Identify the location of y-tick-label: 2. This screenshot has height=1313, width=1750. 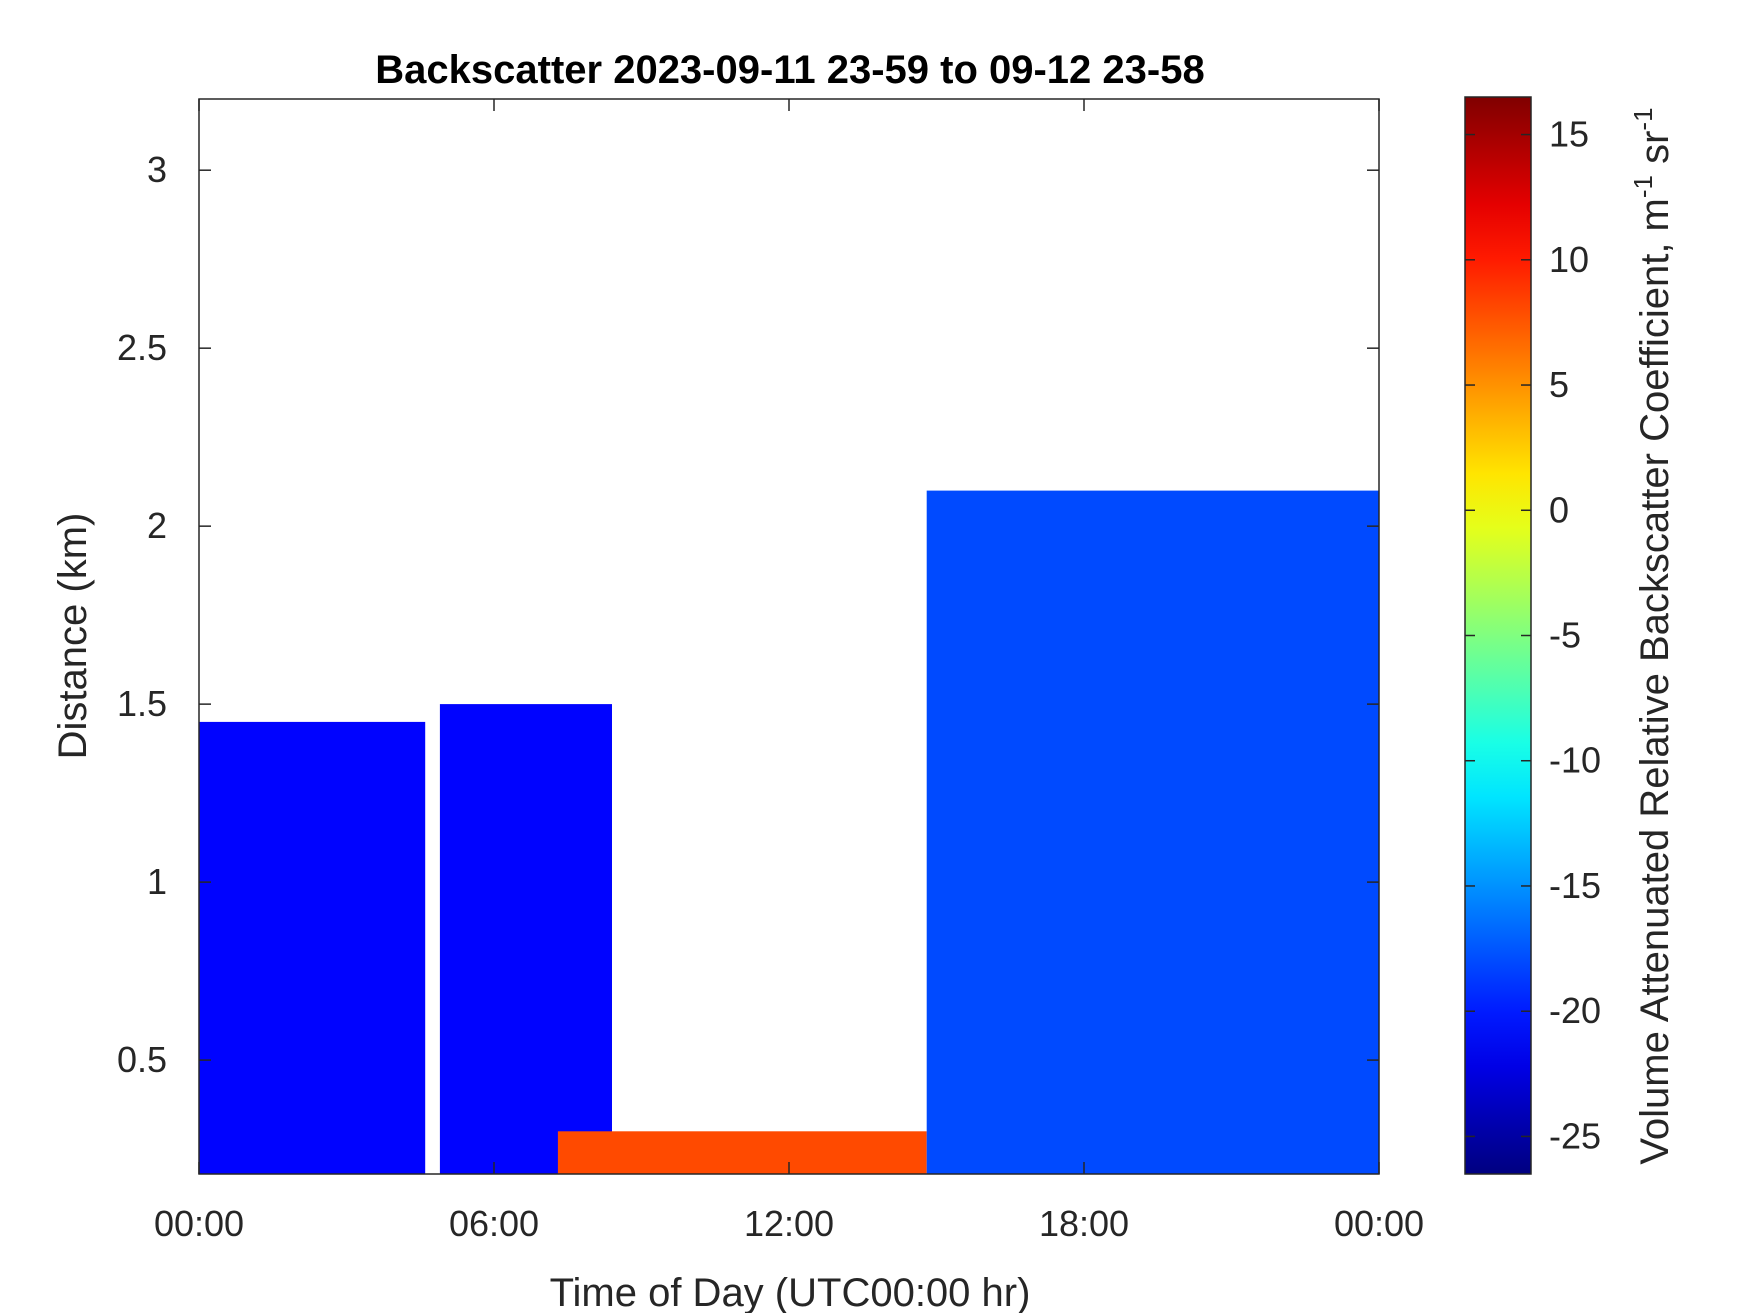
(157, 525).